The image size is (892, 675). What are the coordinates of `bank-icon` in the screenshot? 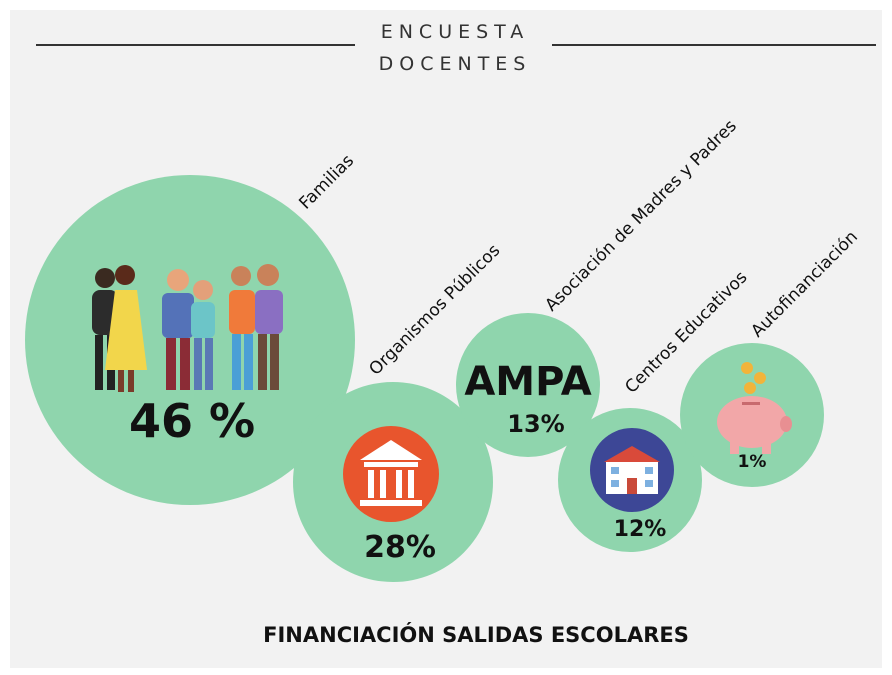 It's located at (391, 474).